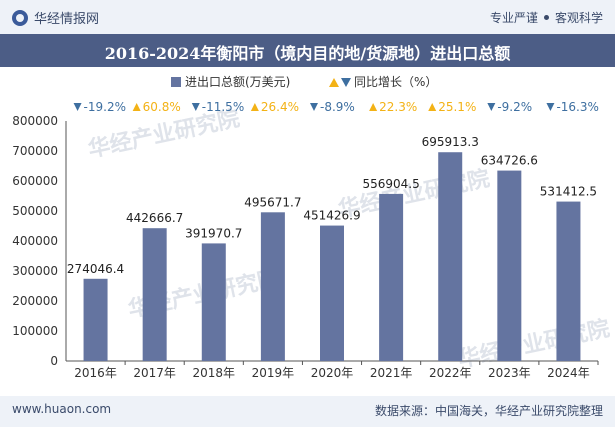 The height and width of the screenshot is (427, 615). I want to click on y-tick-label: 0, so click(54, 361).